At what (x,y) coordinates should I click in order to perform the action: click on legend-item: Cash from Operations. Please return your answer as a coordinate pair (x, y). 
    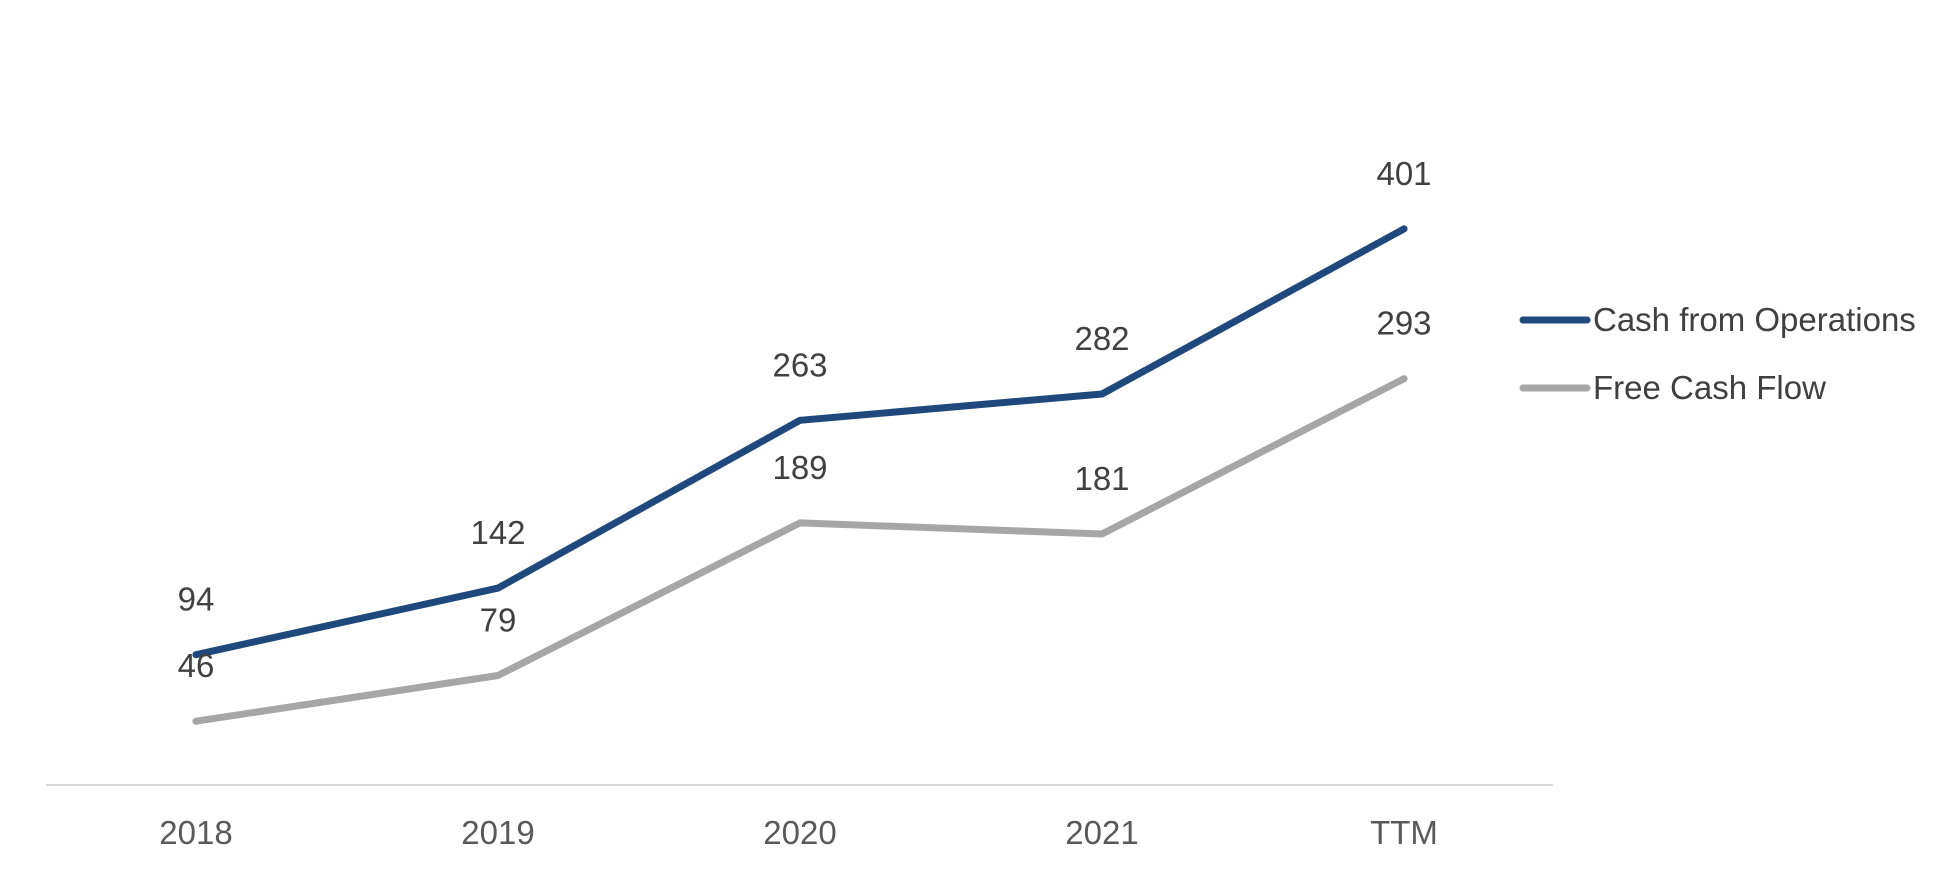
    Looking at the image, I should click on (1717, 319).